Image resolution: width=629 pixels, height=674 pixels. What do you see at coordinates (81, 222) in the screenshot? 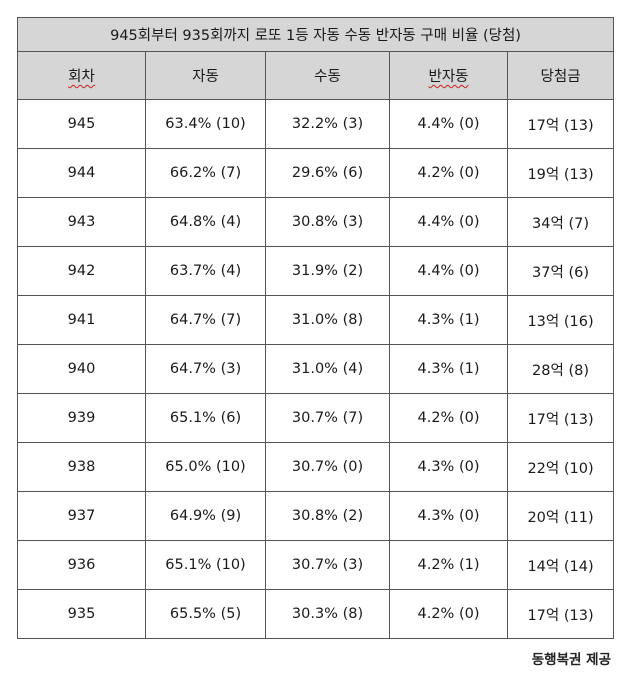
I see `round-cell: 943` at bounding box center [81, 222].